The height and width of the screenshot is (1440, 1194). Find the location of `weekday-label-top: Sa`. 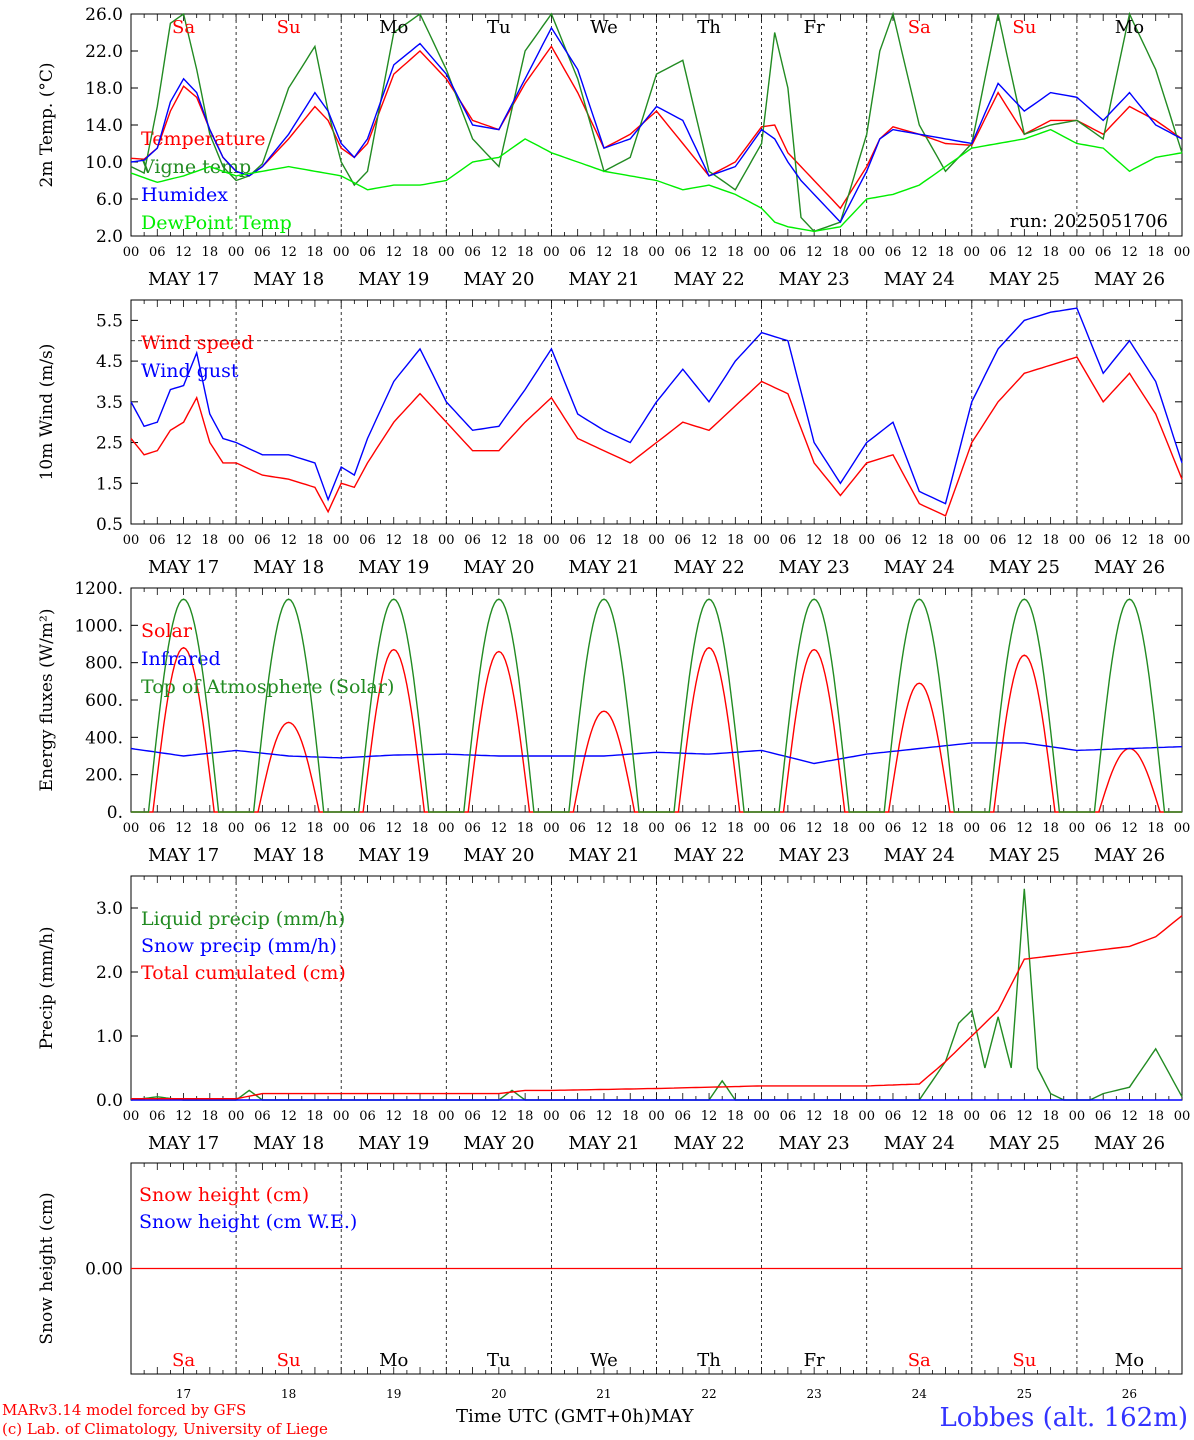

weekday-label-top: Sa is located at coordinates (183, 27).